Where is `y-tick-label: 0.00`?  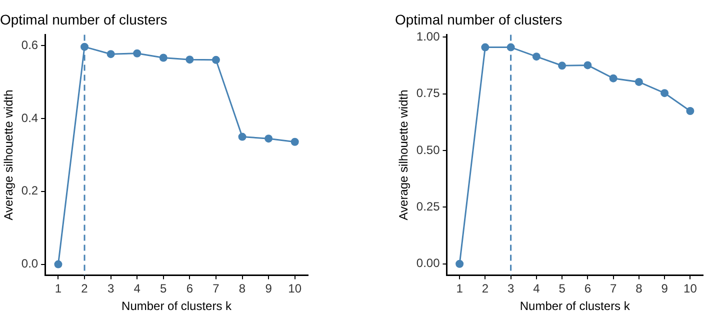
y-tick-label: 0.00 is located at coordinates (428, 263).